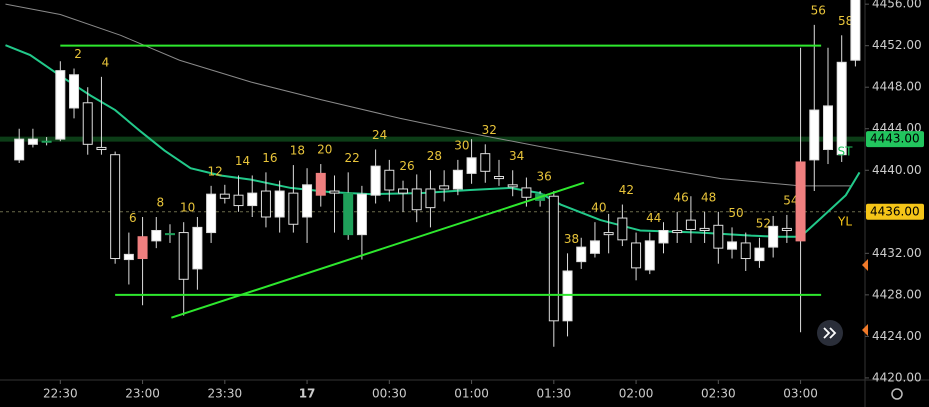  I want to click on x-tick-label: 02:30, so click(718, 394).